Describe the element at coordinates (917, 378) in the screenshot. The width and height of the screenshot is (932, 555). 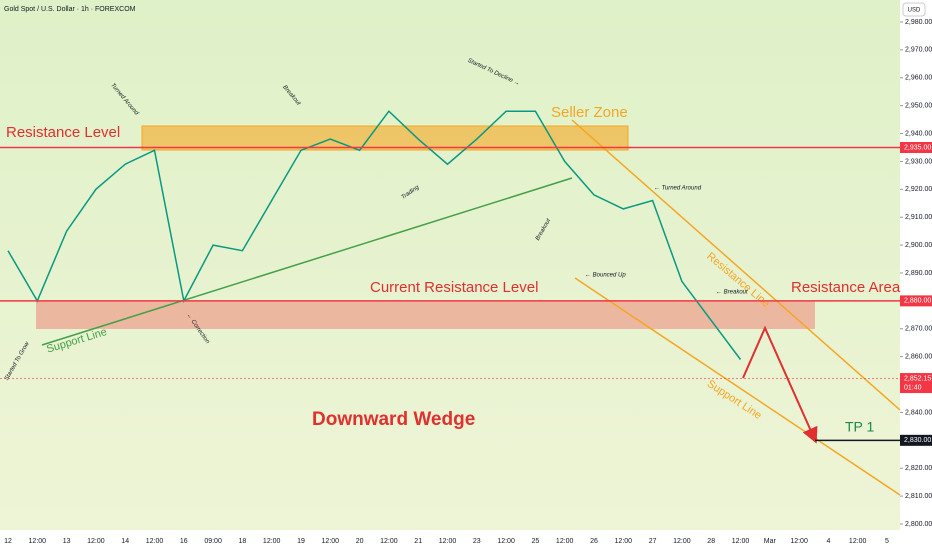
I see `price-tag-label: 2,852.15` at that location.